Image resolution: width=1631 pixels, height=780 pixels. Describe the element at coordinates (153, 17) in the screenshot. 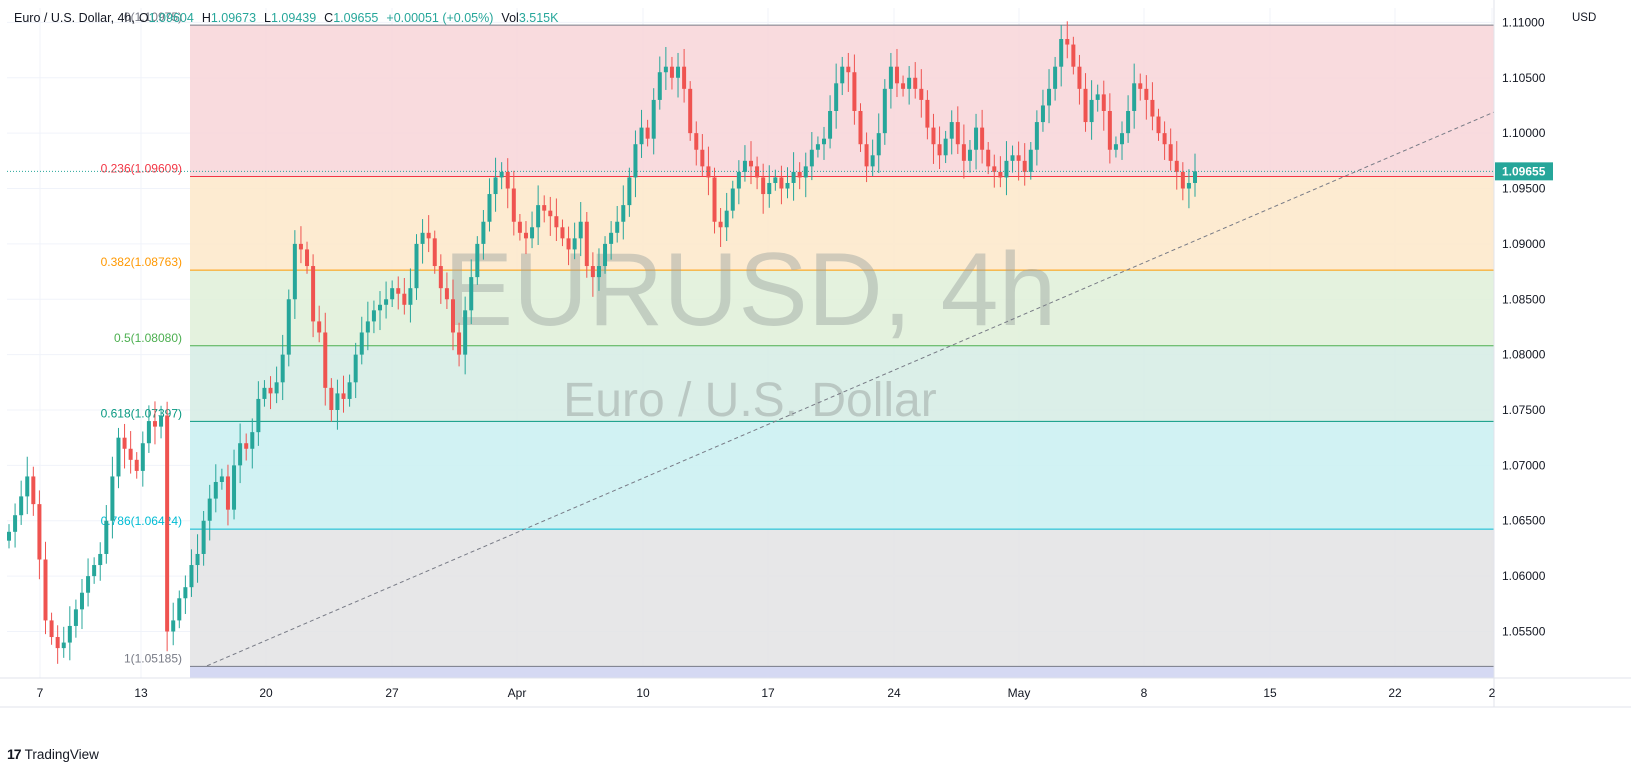

I see `fib-level-label: 0(1.10975)` at that location.